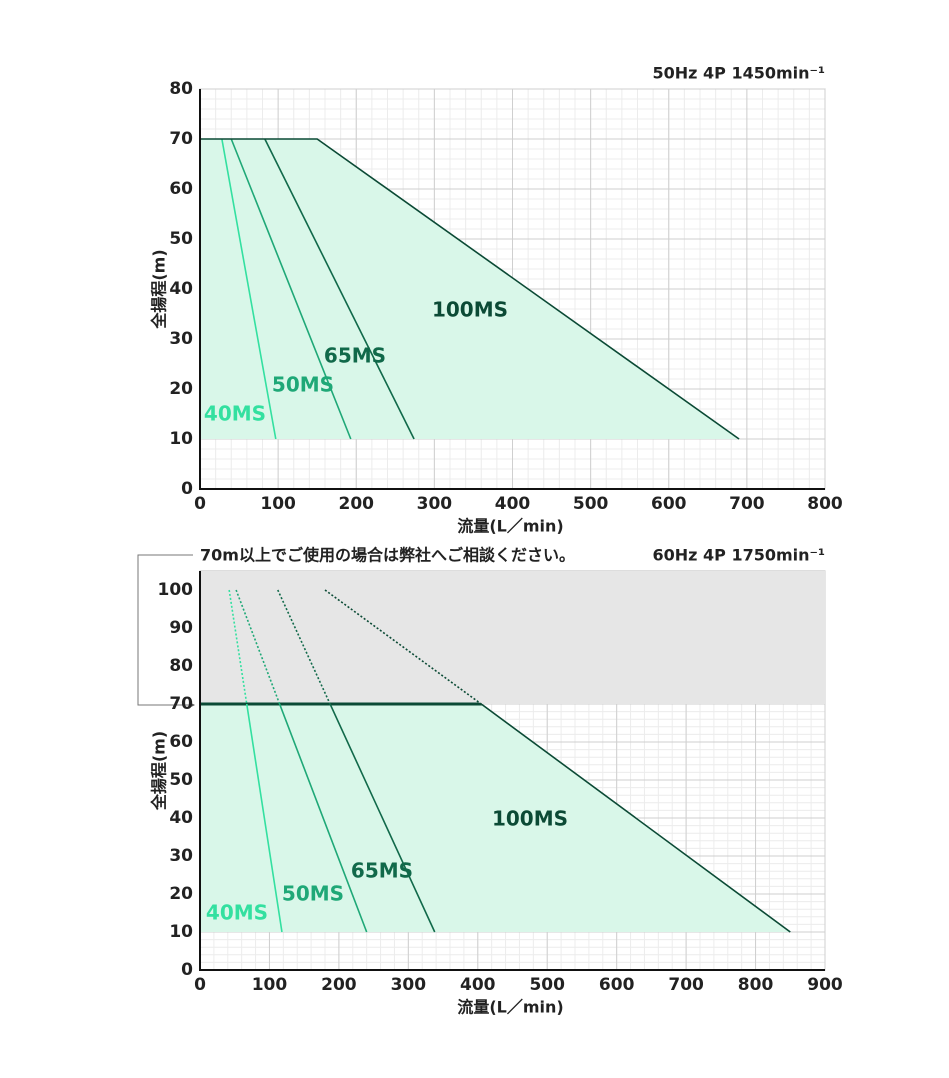 This screenshot has width=949, height=1078. What do you see at coordinates (739, 555) in the screenshot?
I see `chart-title: 60Hz 4P 1750min⁻¹` at bounding box center [739, 555].